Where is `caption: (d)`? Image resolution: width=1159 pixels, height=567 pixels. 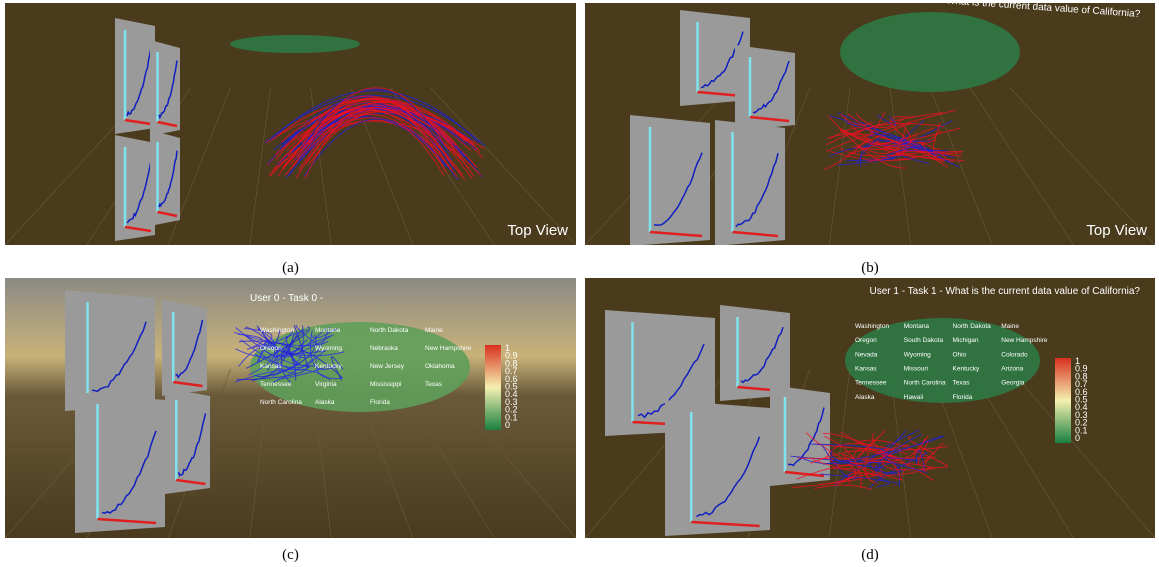 caption: (d) is located at coordinates (870, 555).